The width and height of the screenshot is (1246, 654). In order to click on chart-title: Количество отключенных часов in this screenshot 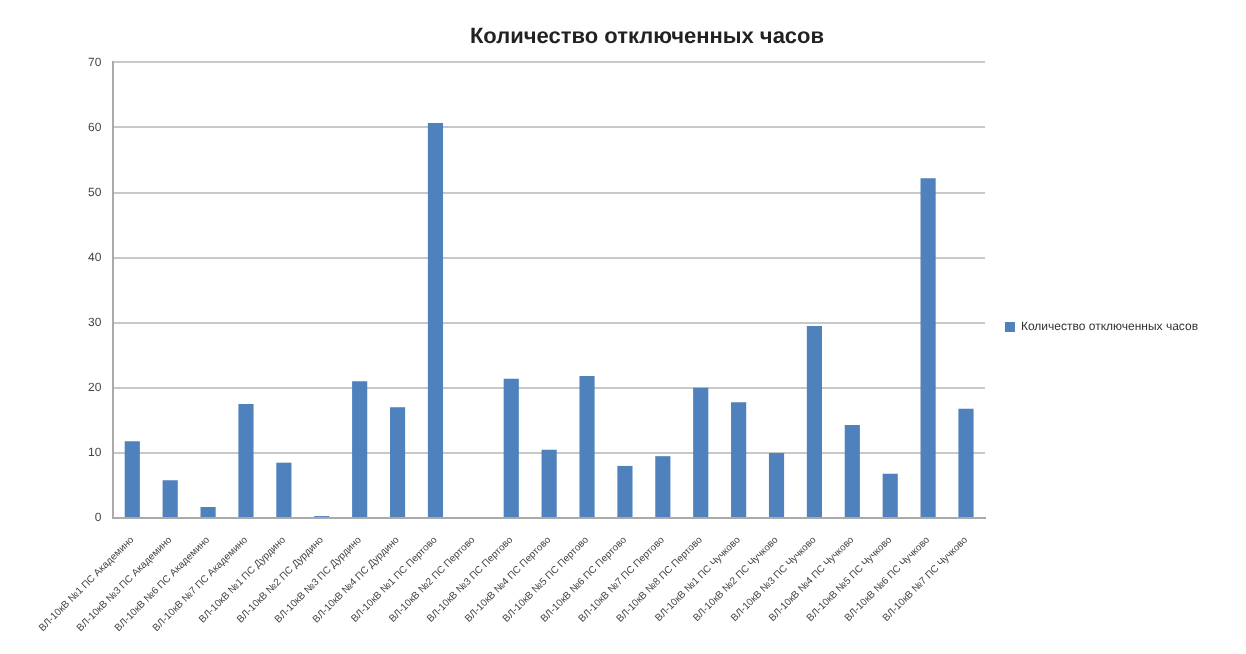, I will do `click(647, 37)`.